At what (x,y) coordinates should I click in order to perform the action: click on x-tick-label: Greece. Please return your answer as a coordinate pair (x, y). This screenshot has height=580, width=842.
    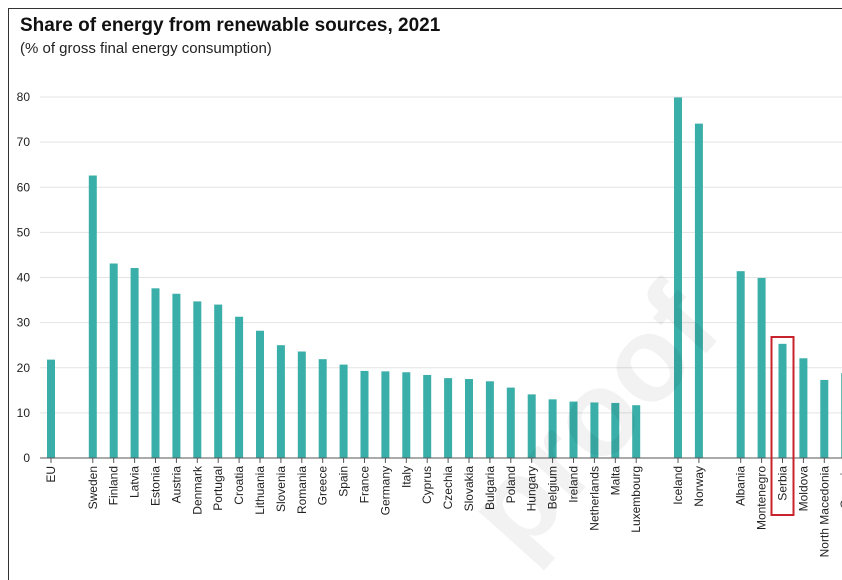
    Looking at the image, I should click on (323, 486).